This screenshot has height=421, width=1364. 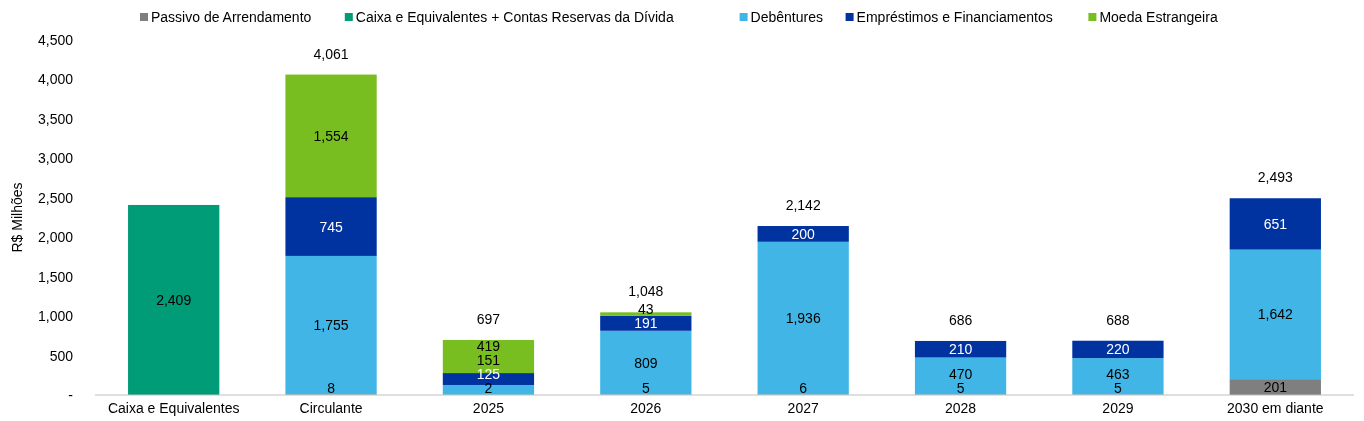 I want to click on data-label: 210, so click(x=960, y=349).